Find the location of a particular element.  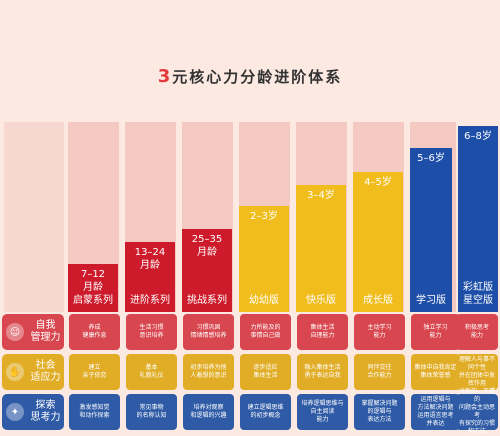

row-label: 探索 思考力 is located at coordinates (45, 411).